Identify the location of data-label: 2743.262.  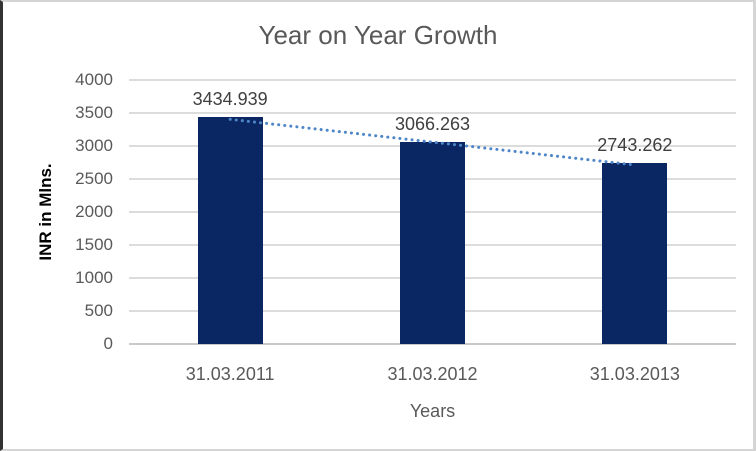
(635, 144).